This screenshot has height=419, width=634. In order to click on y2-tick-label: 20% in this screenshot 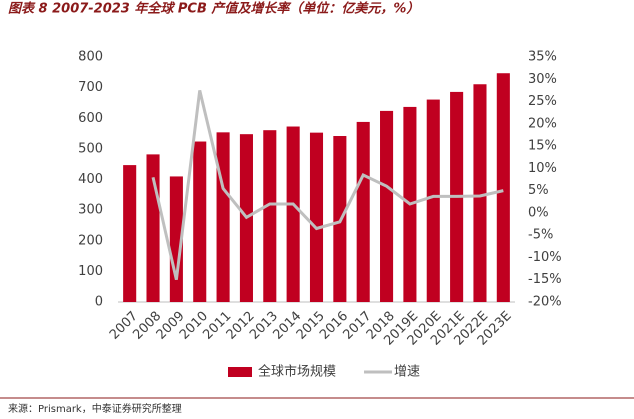, I will do `click(542, 123)`.